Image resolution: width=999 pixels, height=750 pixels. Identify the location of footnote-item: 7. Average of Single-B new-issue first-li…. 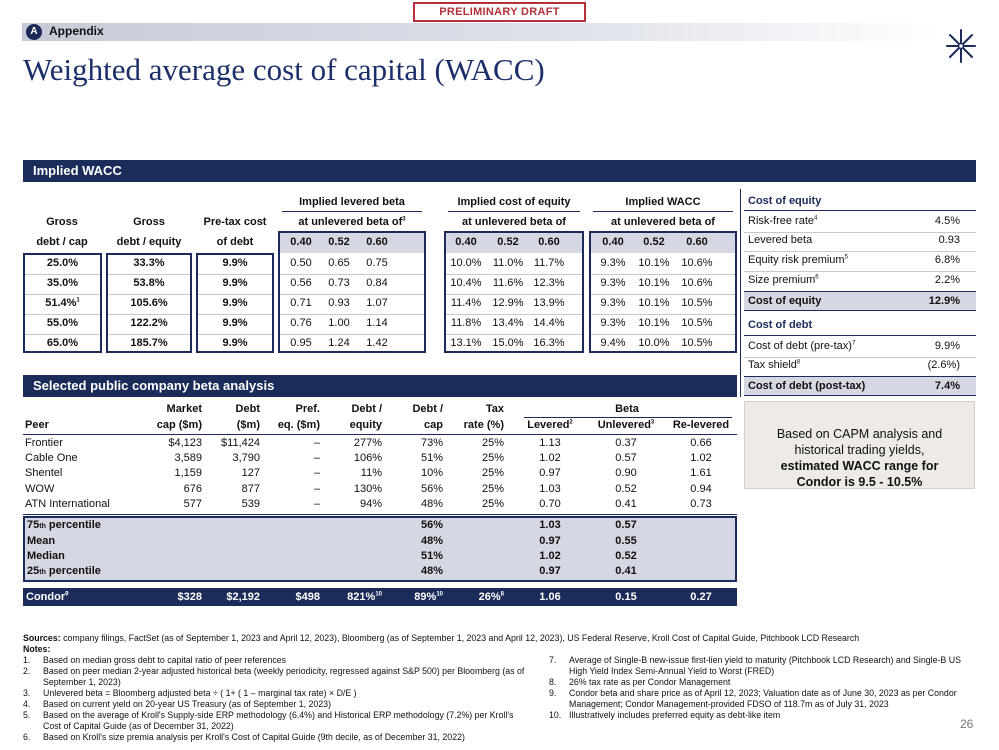
(759, 666).